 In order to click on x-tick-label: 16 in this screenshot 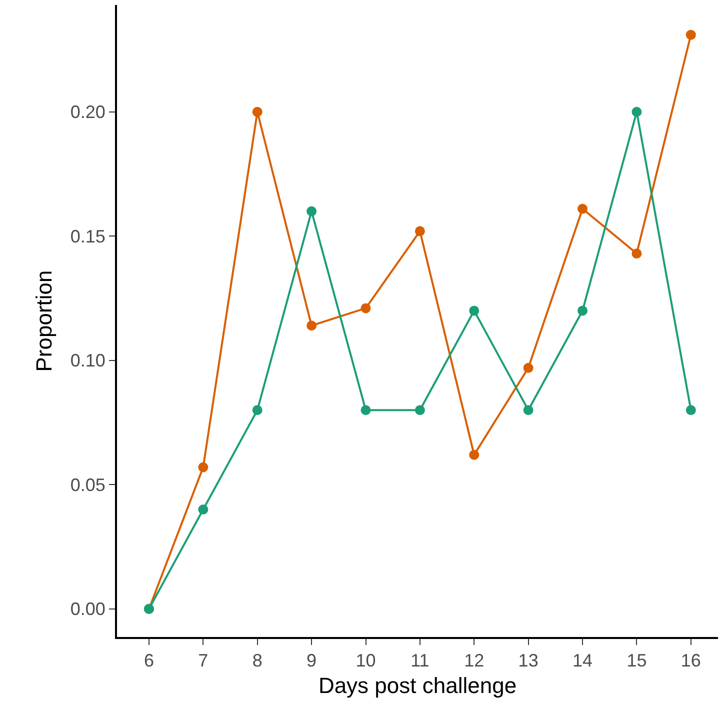, I will do `click(690, 660)`.